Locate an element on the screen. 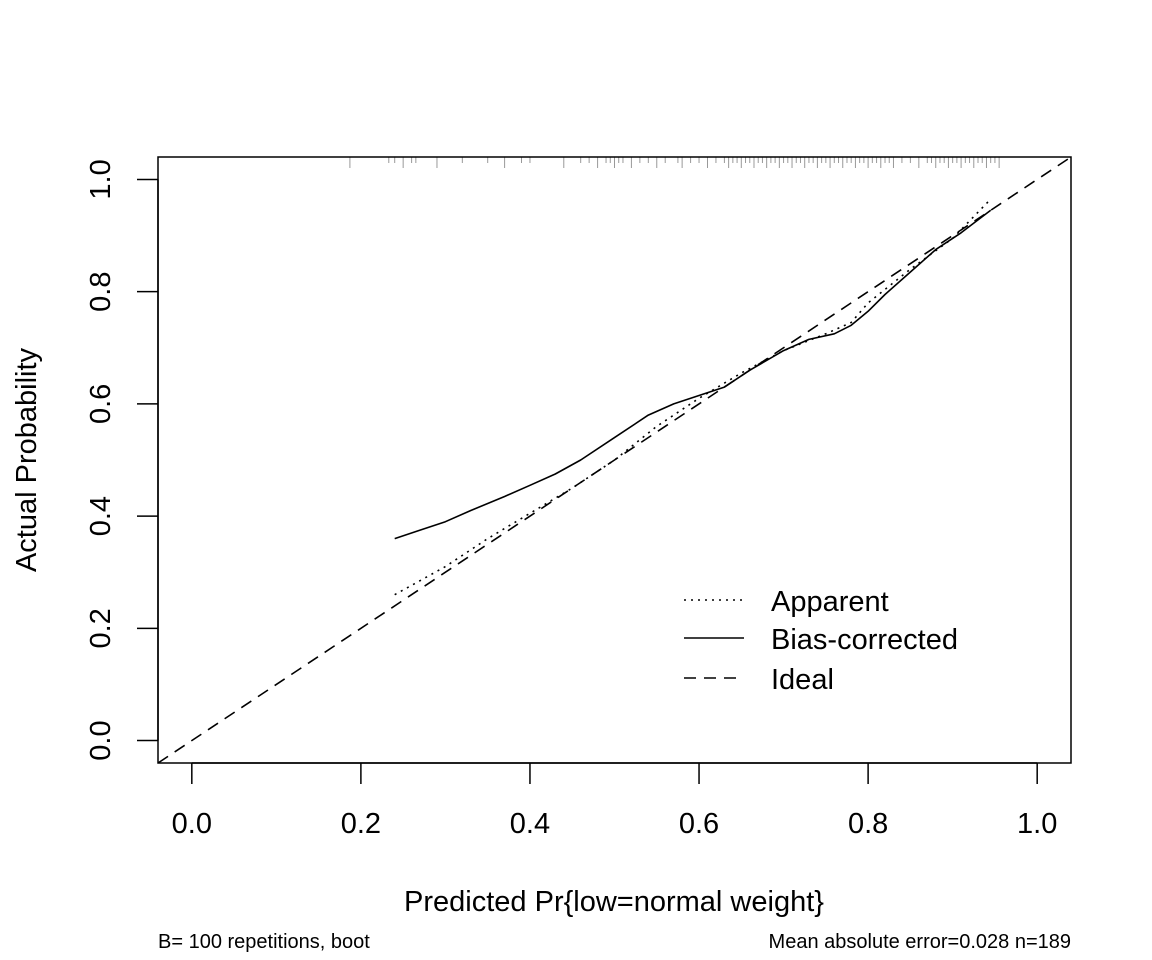 Image resolution: width=1152 pixels, height=960 pixels. x-tick-label: 1.0 is located at coordinates (1037, 824).